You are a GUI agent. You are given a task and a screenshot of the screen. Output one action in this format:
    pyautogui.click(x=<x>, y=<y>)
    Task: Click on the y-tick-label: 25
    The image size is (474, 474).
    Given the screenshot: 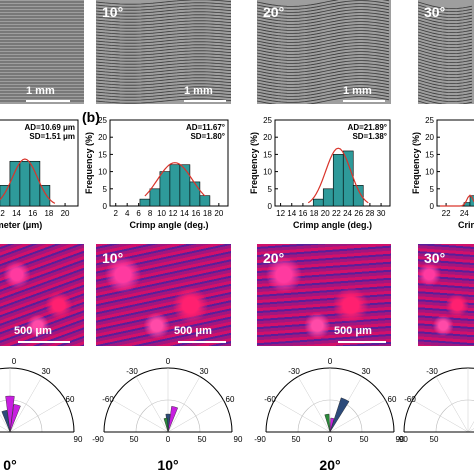 What is the action you would take?
    pyautogui.click(x=102, y=120)
    